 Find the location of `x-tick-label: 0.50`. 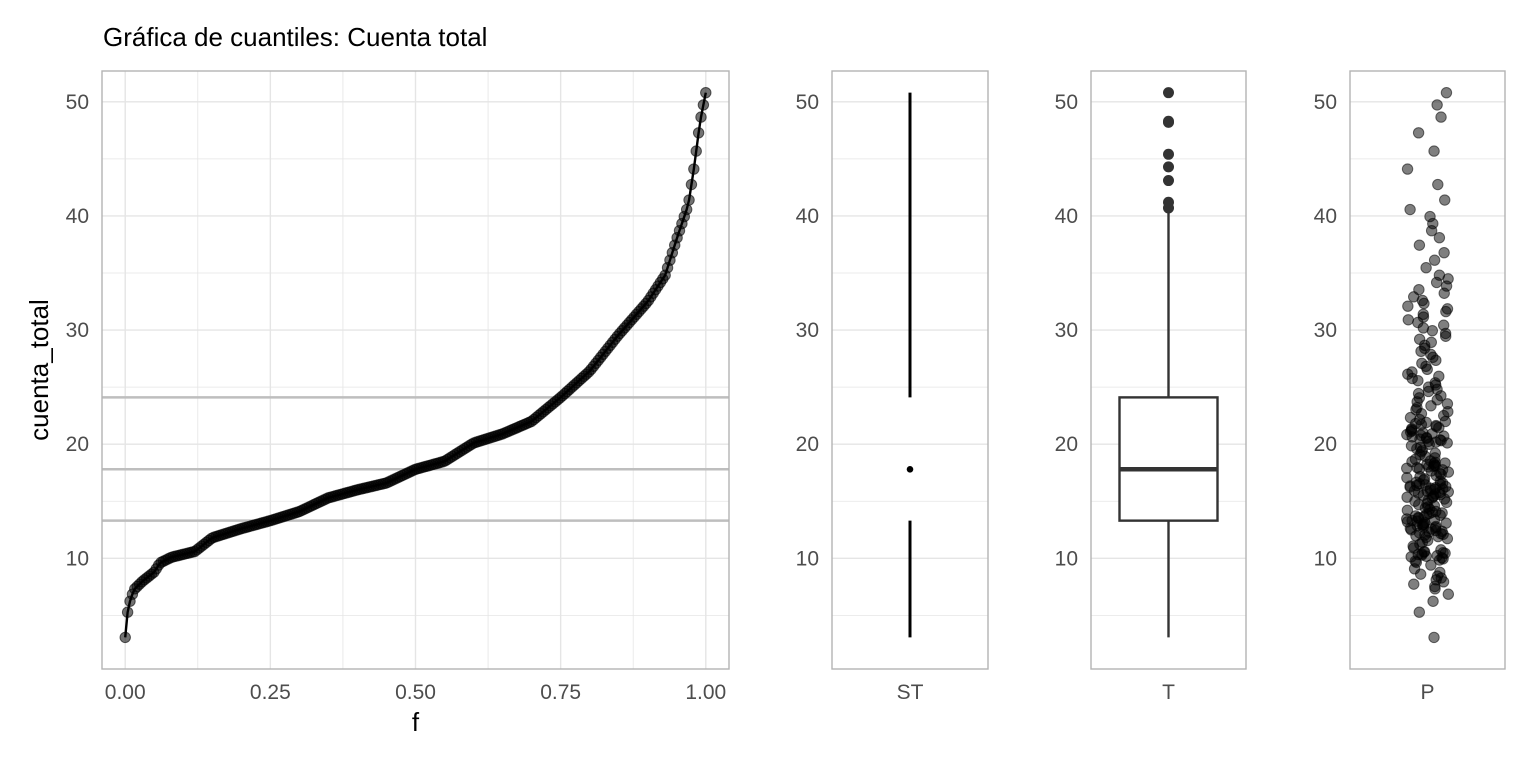

x-tick-label: 0.50 is located at coordinates (415, 692).